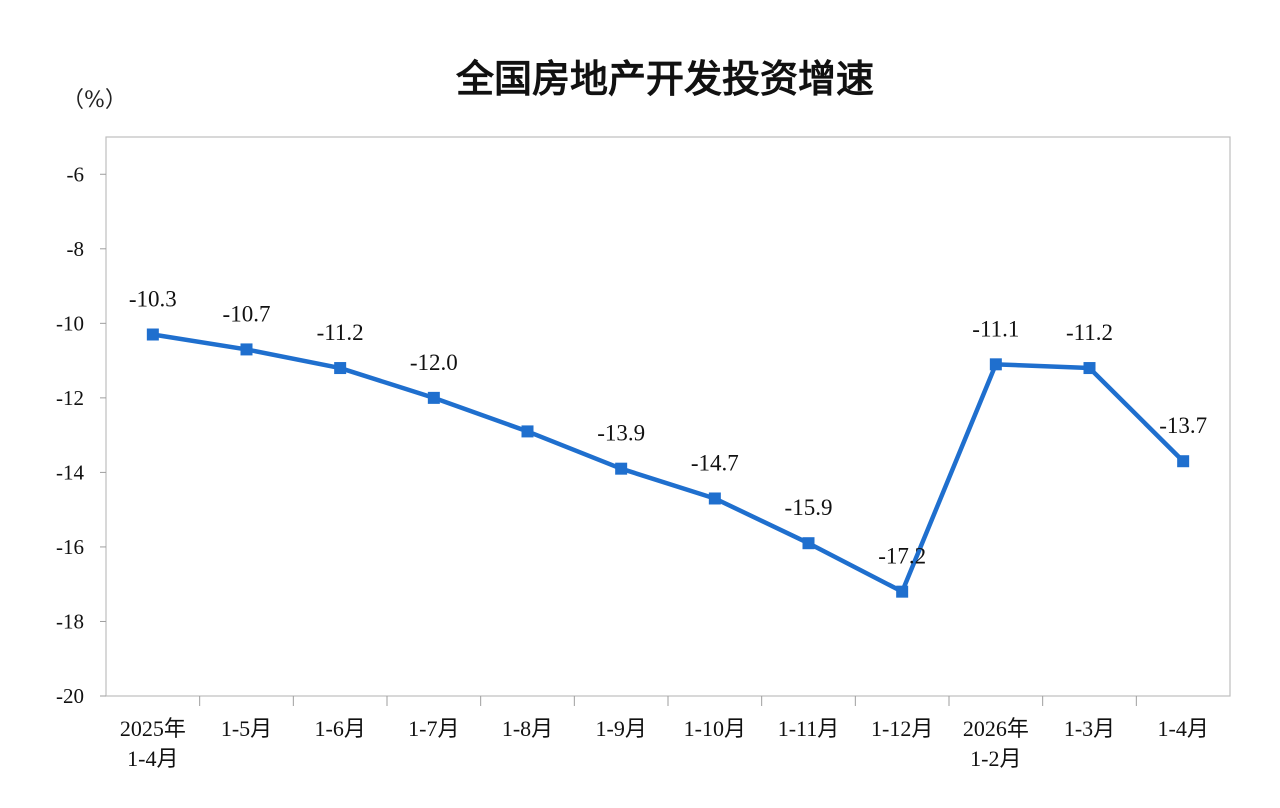  What do you see at coordinates (70, 547) in the screenshot?
I see `y-tick-label: -16` at bounding box center [70, 547].